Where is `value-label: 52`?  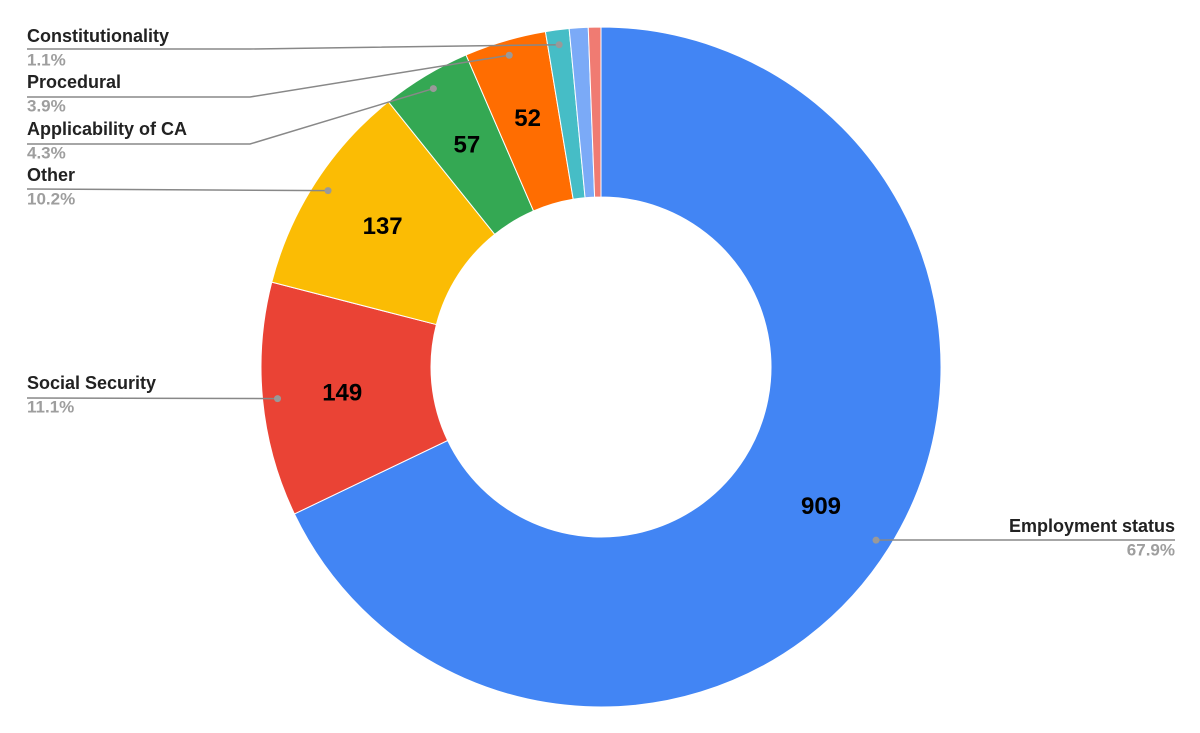 value-label: 52 is located at coordinates (527, 118).